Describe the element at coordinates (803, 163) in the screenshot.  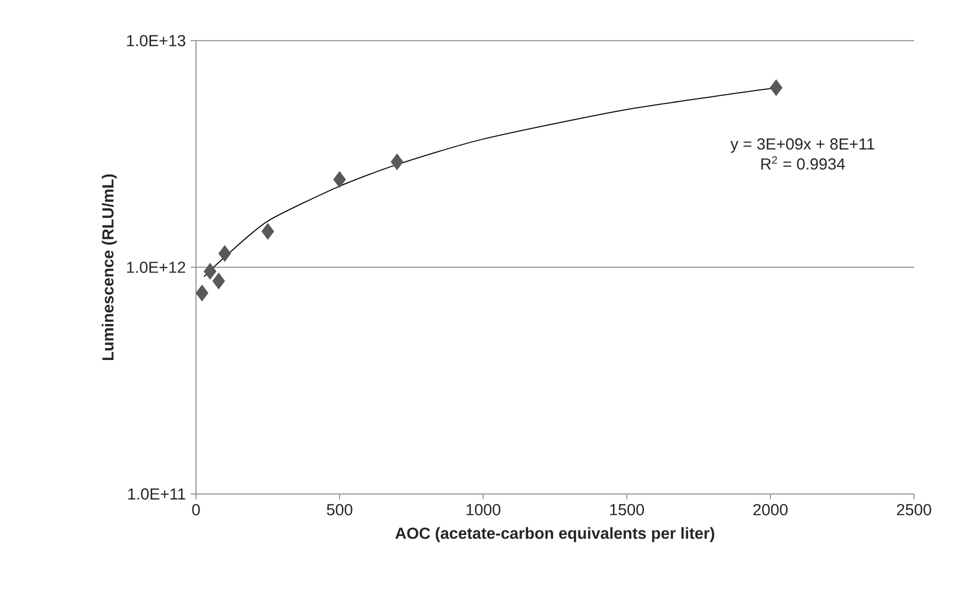
I see `annotation: R$^{2}$ = 0.9934` at that location.